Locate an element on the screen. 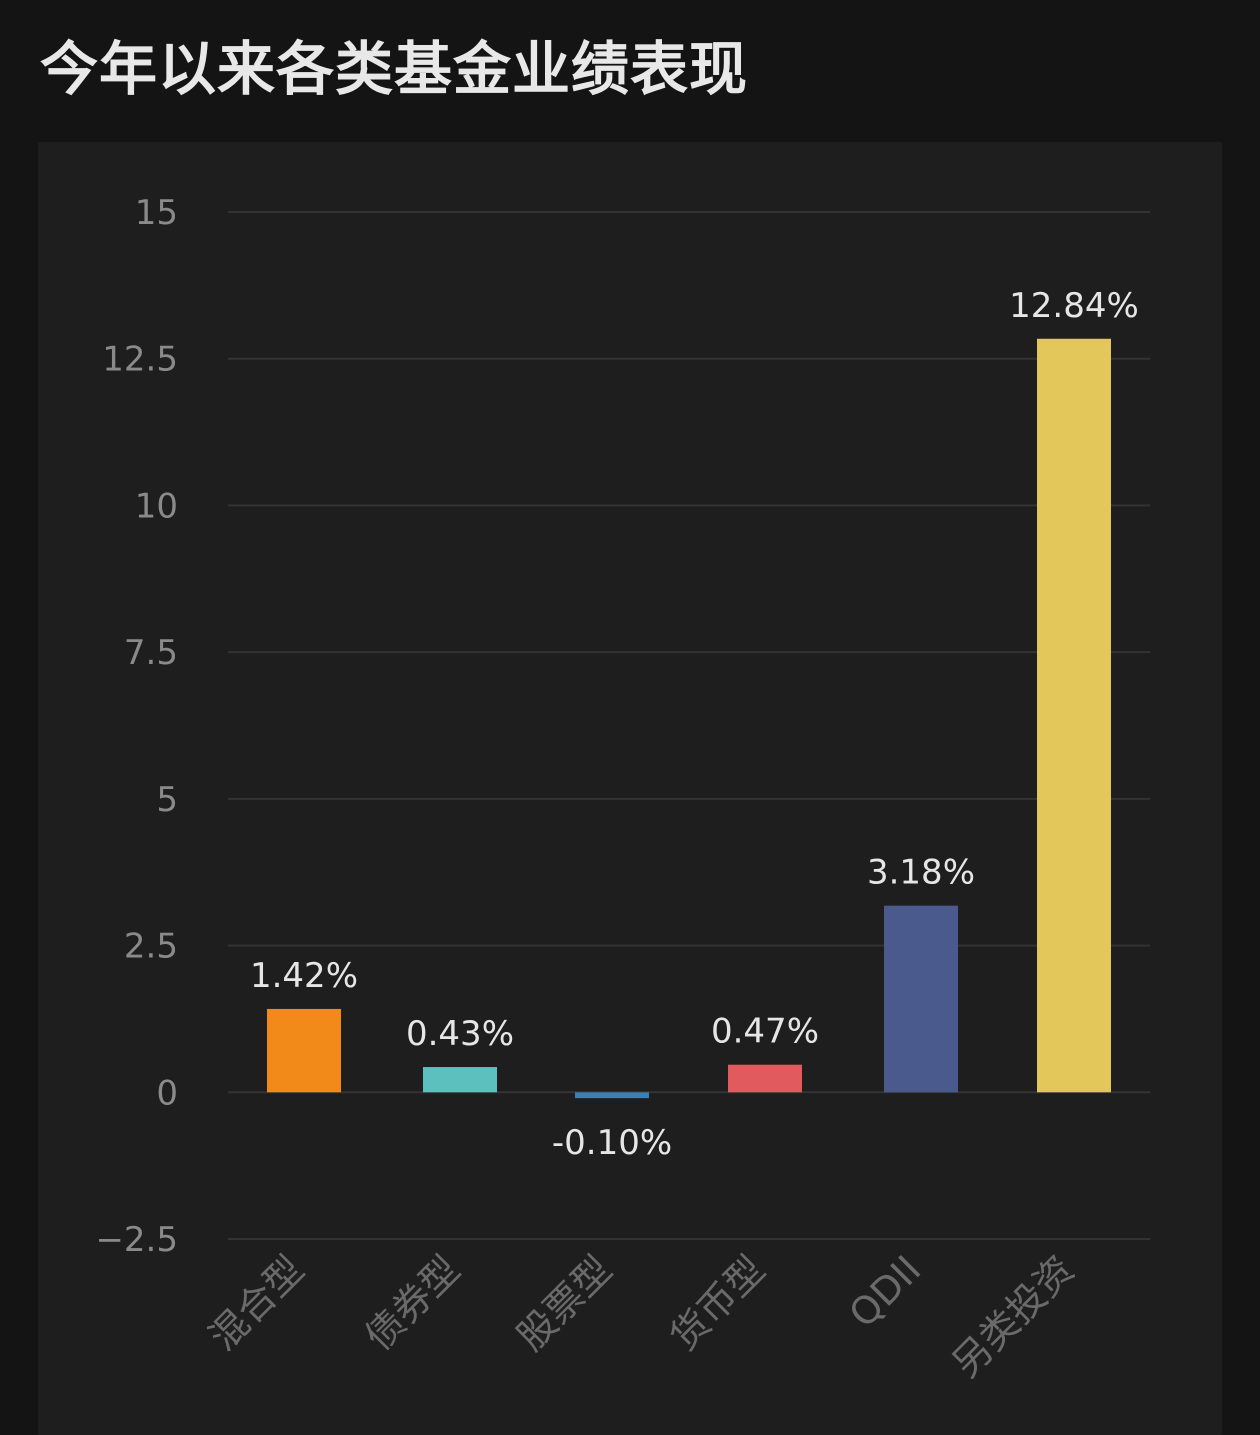  x-tick-label: 货币型 is located at coordinates (718, 1303).